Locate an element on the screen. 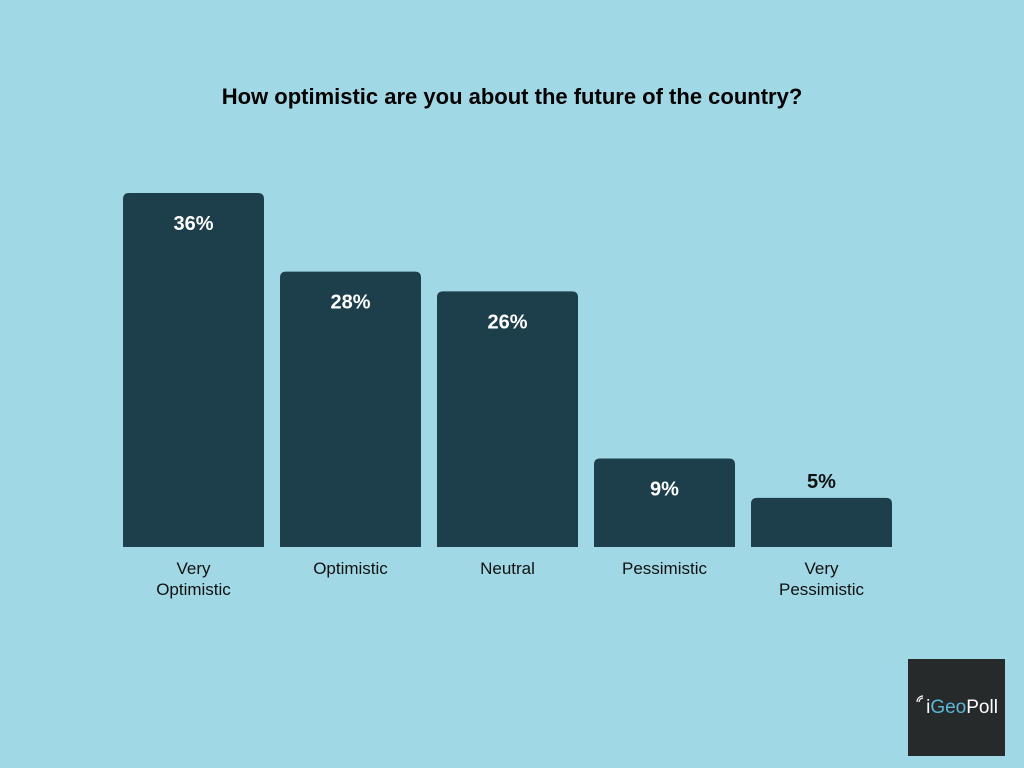 The width and height of the screenshot is (1024, 768). igeopoll-logo: i Geo Poll is located at coordinates (956, 707).